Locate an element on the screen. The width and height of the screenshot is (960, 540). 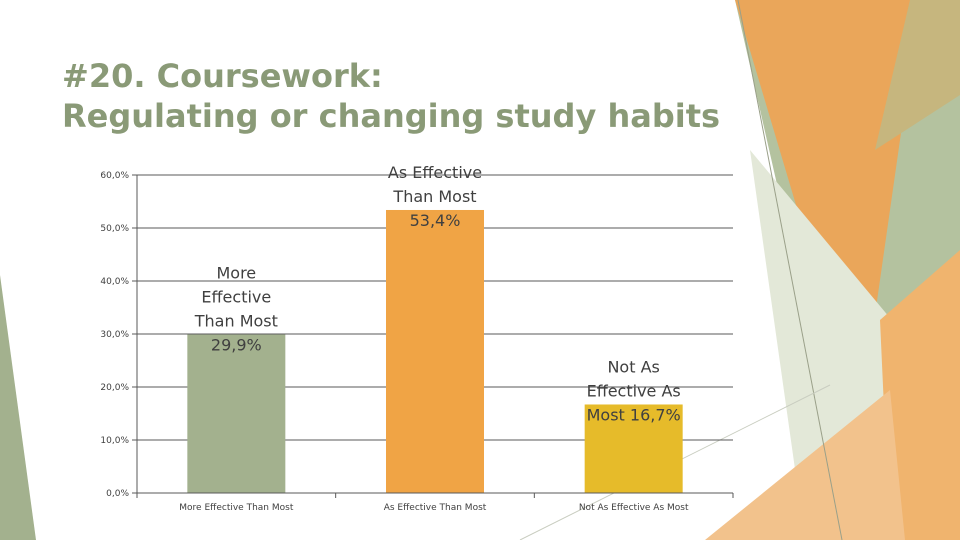
data-label-line: 53,4% is located at coordinates (435, 220).